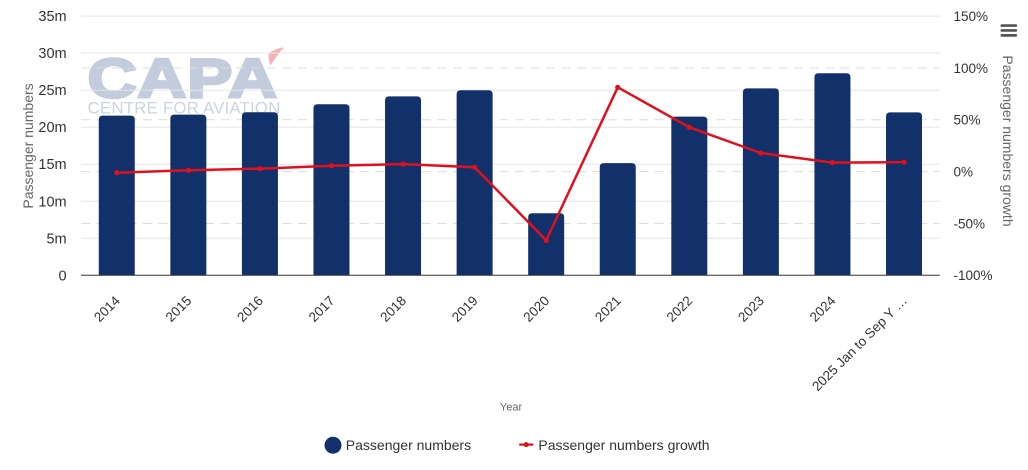  I want to click on svg-text: 35m, so click(52, 17).